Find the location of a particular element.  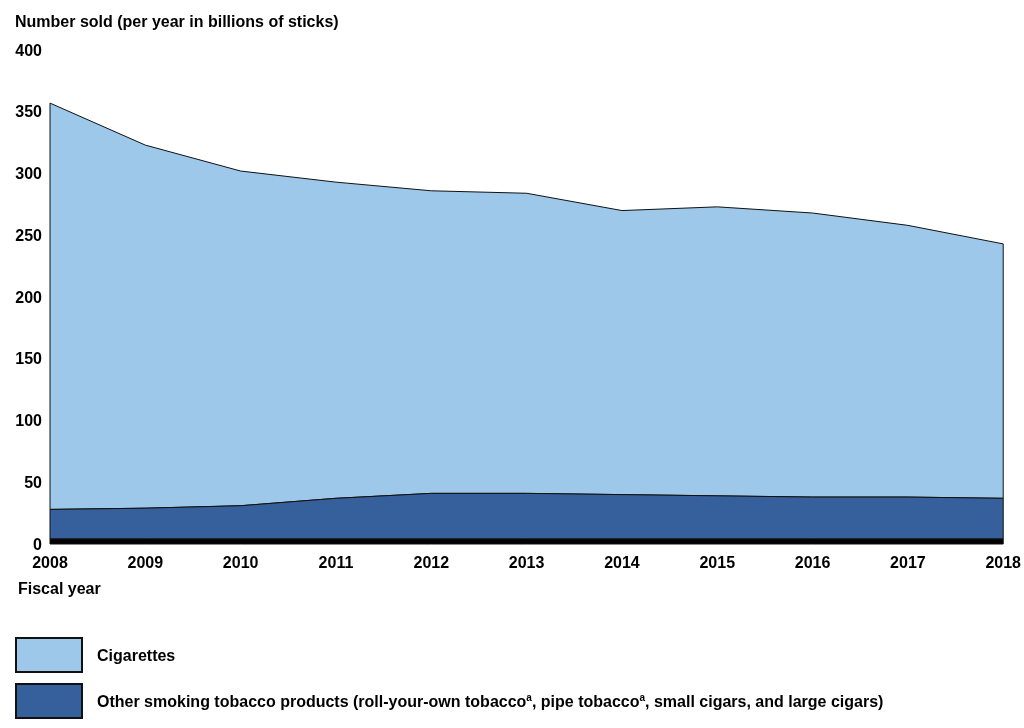

x-tick-label: 2012 is located at coordinates (431, 562).